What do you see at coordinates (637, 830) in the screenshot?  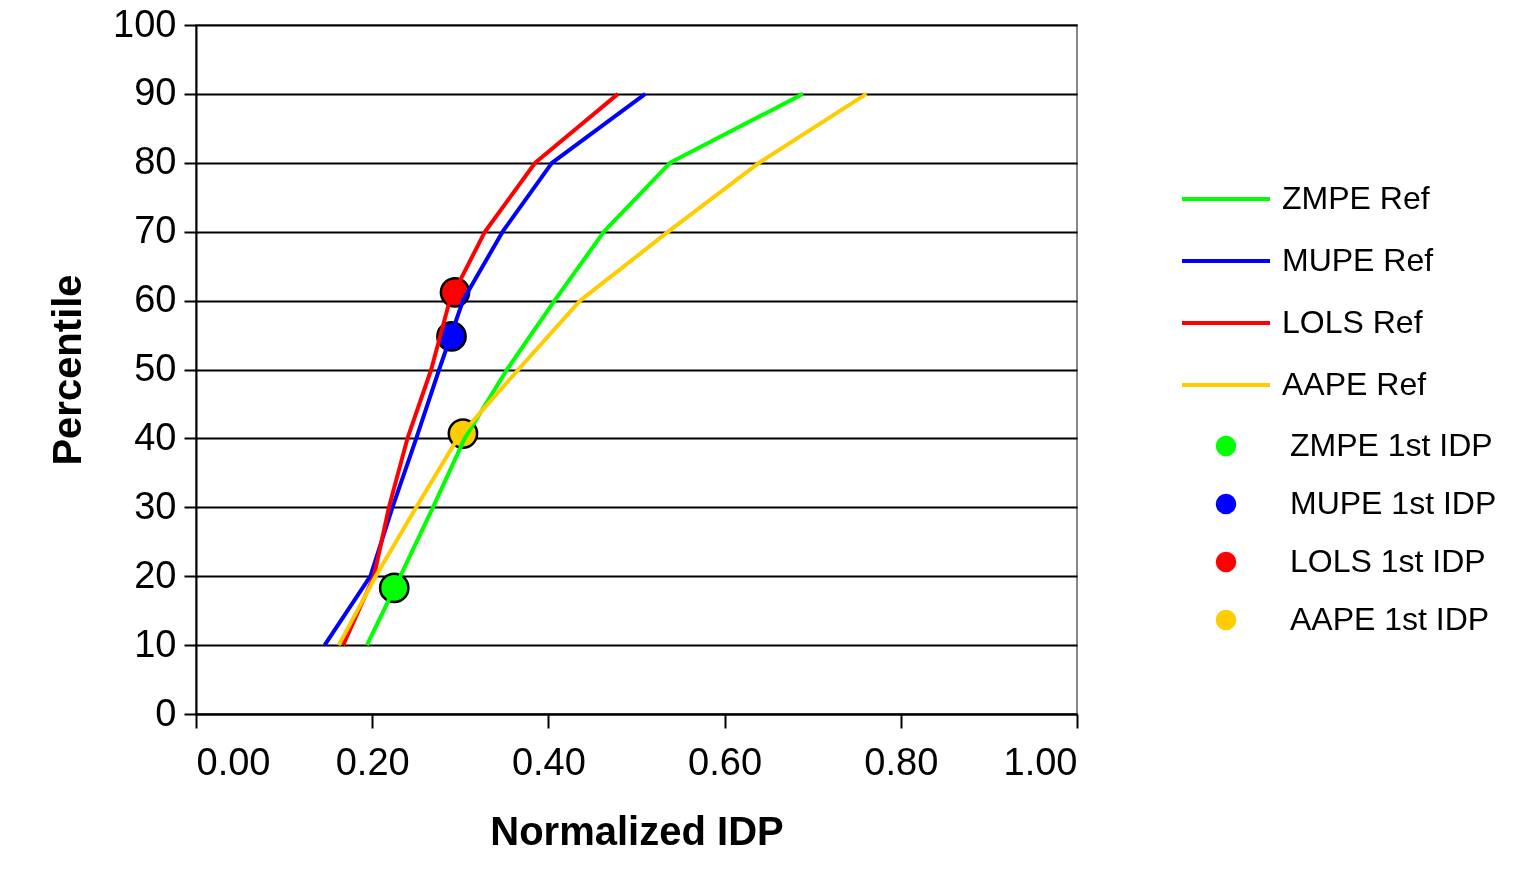 I see `x-axis-title: Normalized IDP` at bounding box center [637, 830].